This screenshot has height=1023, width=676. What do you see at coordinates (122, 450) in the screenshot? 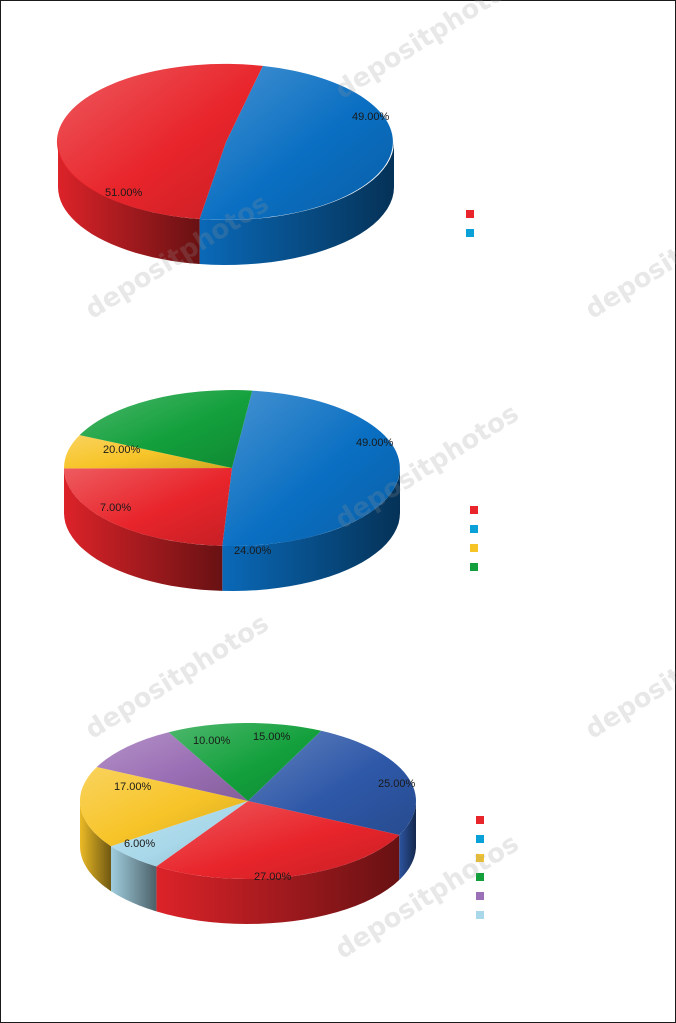
I see `pie-2-slice-label: 20.00%` at bounding box center [122, 450].